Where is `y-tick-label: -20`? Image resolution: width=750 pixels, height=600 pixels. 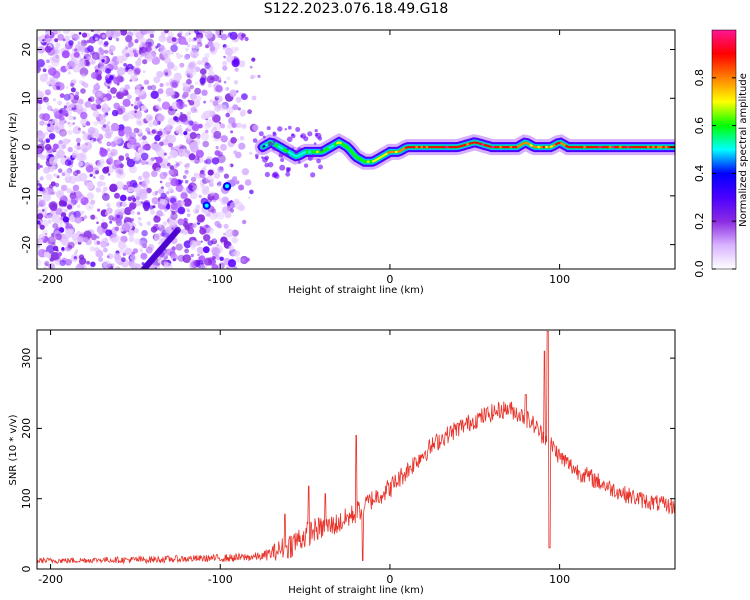
y-tick-label: -20 is located at coordinates (26, 245).